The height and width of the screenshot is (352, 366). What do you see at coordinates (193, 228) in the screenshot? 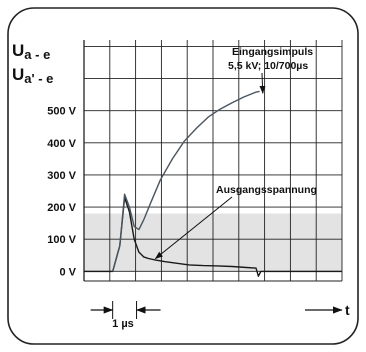
I see `annotation-output-arrow` at bounding box center [193, 228].